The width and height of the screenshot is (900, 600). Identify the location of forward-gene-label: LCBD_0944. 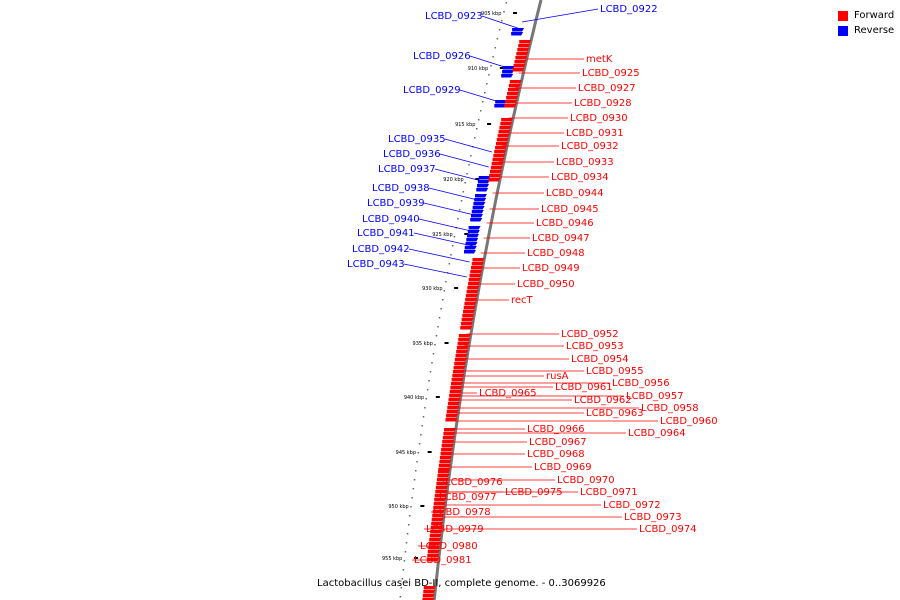
(575, 193).